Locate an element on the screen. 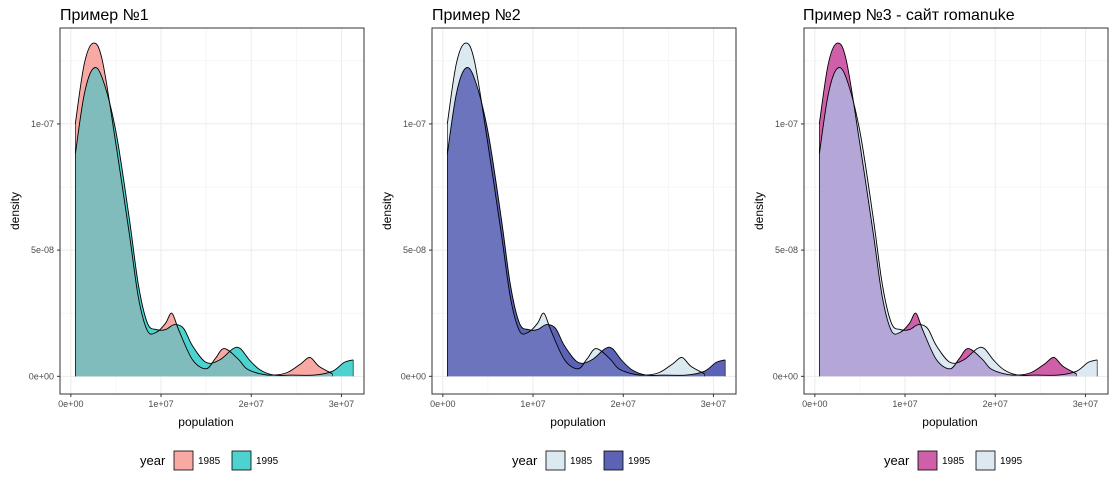 The image size is (1118, 482). chart-title: Пример №2 is located at coordinates (476, 15).